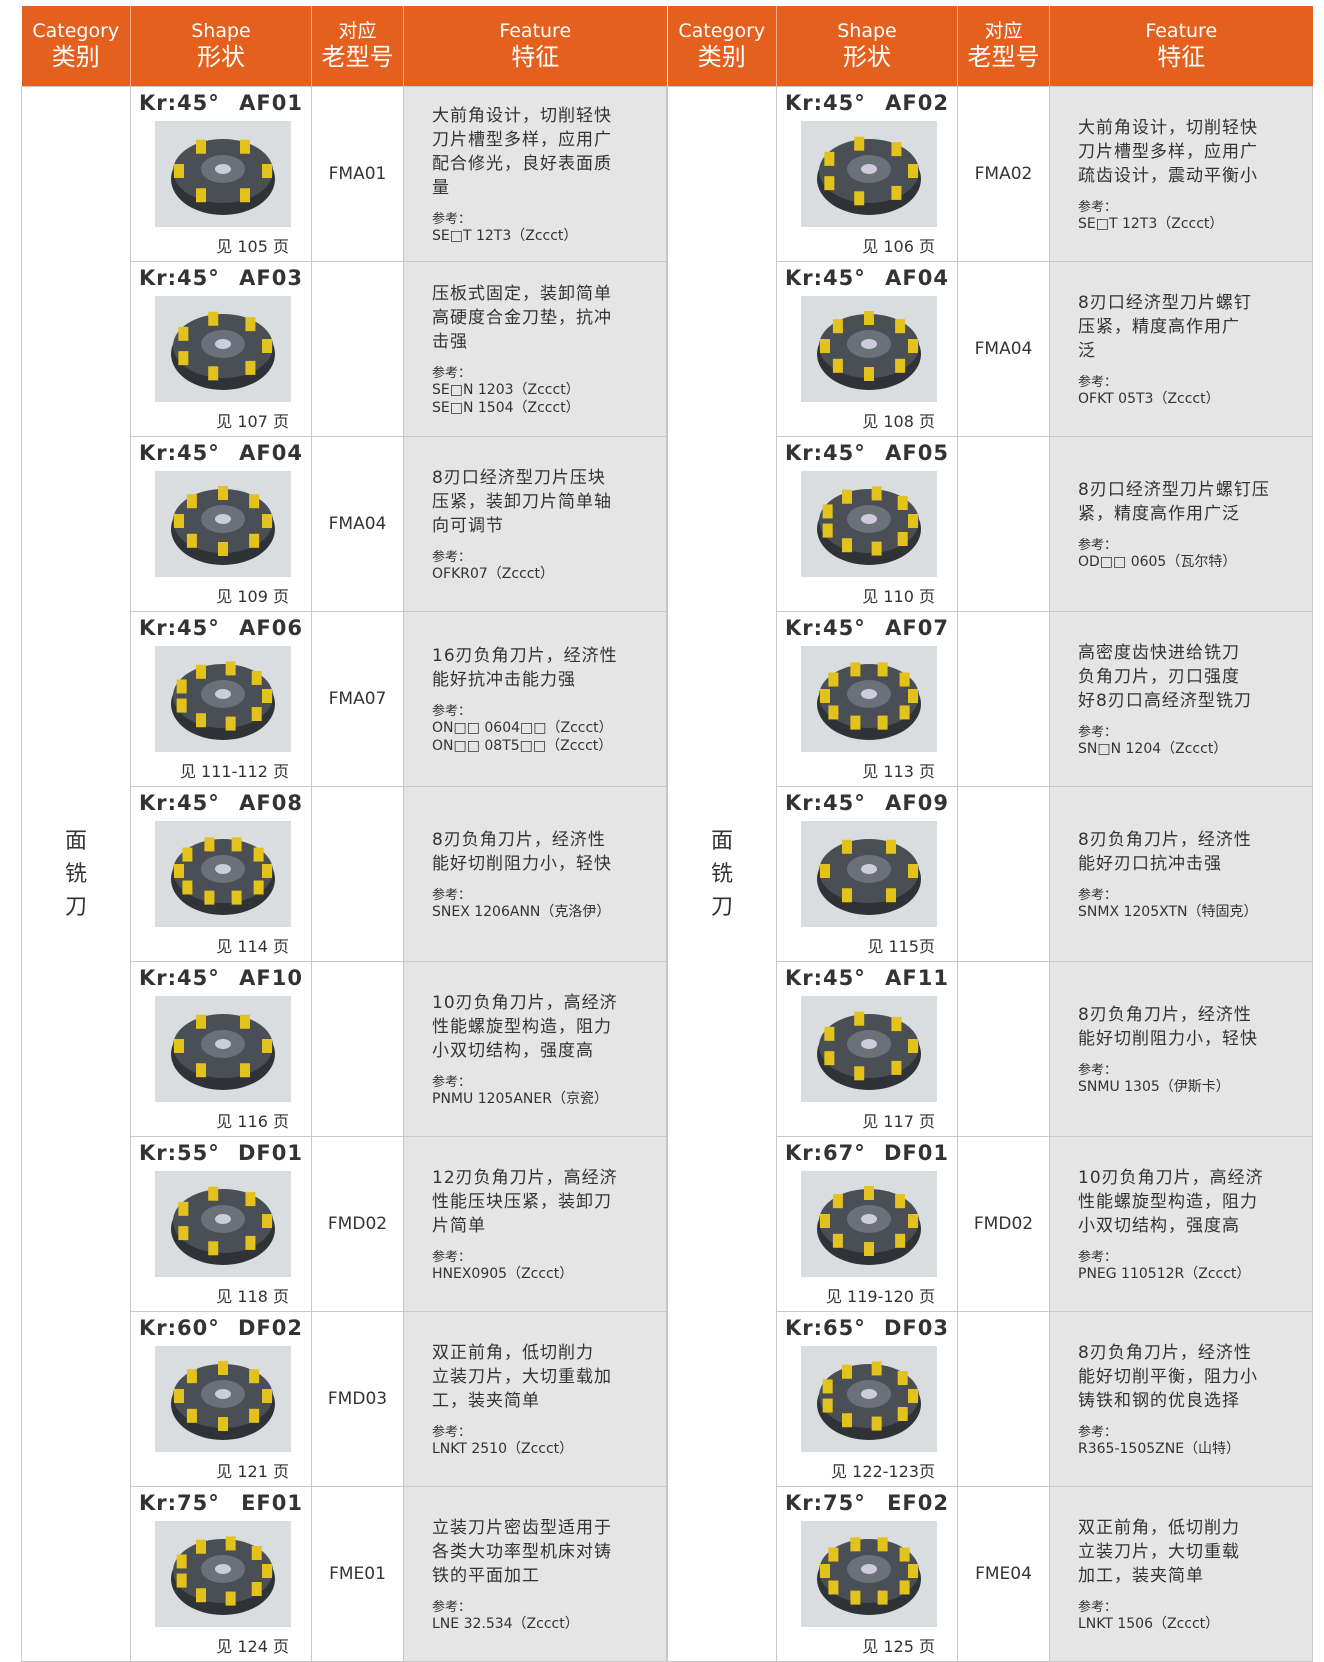 Image resolution: width=1324 pixels, height=1662 pixels. Describe the element at coordinates (522, 1527) in the screenshot. I see `feature-line: 立装刀片密齿型适用于` at that location.